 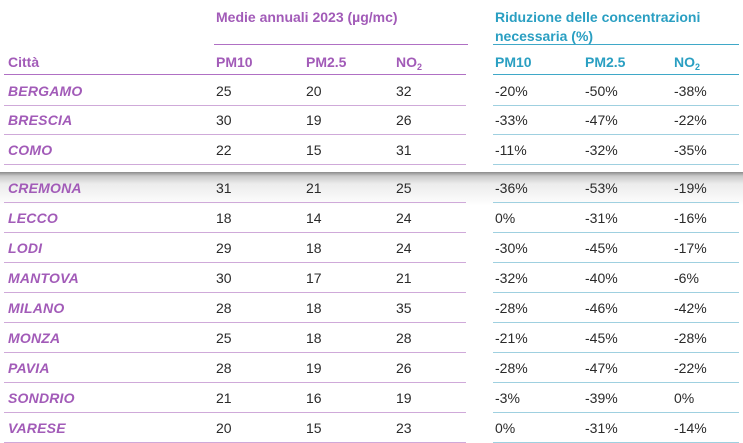 What do you see at coordinates (601, 308) in the screenshot?
I see `cell-pm25-reduction: -46%` at bounding box center [601, 308].